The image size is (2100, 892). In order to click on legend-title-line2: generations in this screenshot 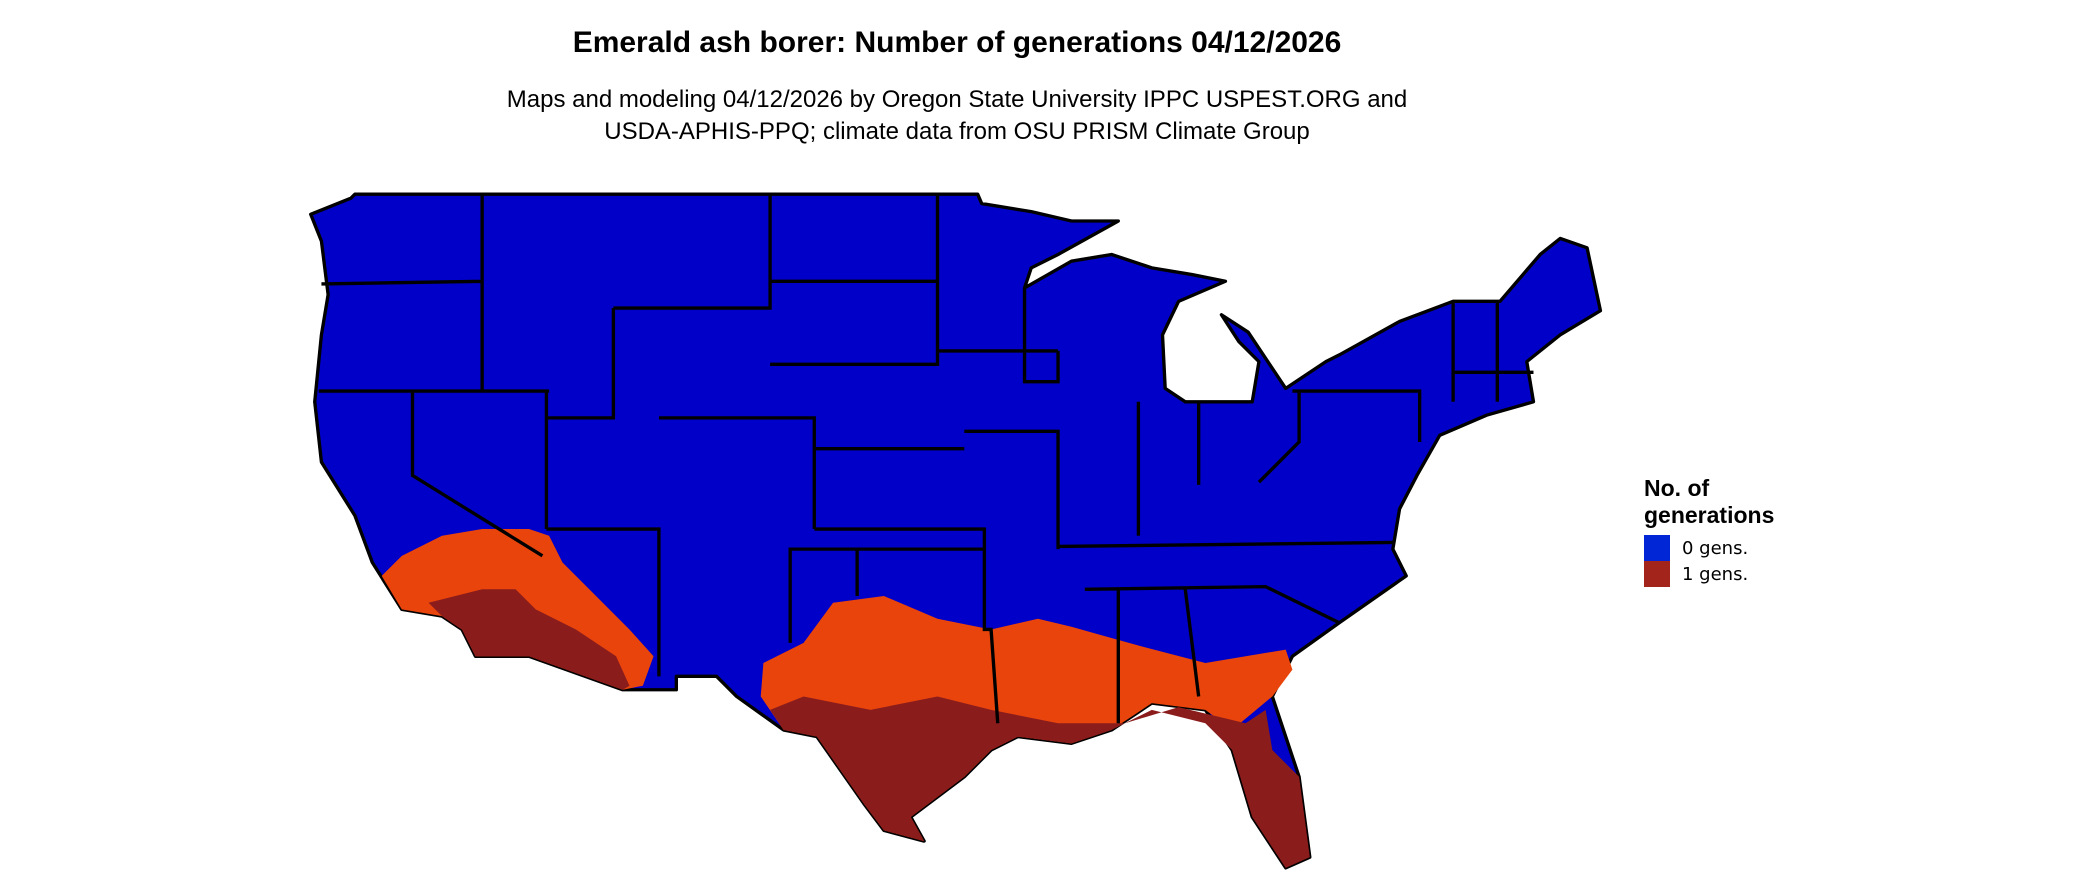, I will do `click(1709, 515)`.